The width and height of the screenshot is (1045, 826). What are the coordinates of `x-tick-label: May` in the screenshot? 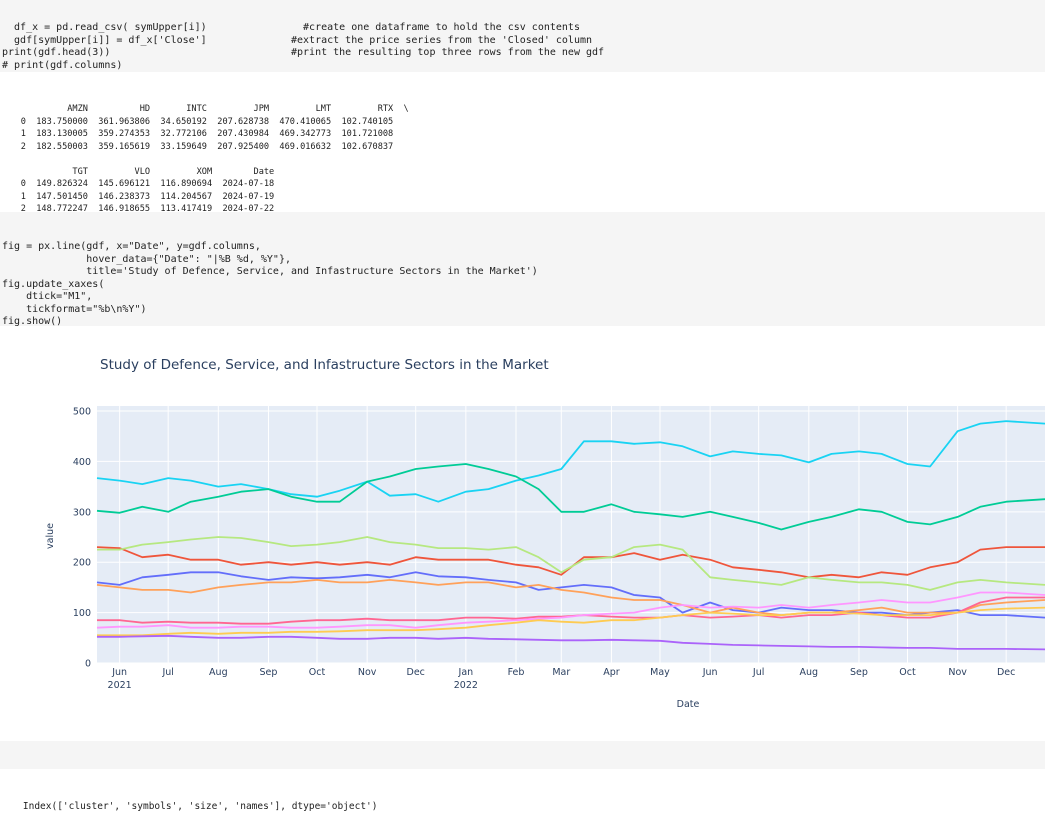 It's located at (660, 672).